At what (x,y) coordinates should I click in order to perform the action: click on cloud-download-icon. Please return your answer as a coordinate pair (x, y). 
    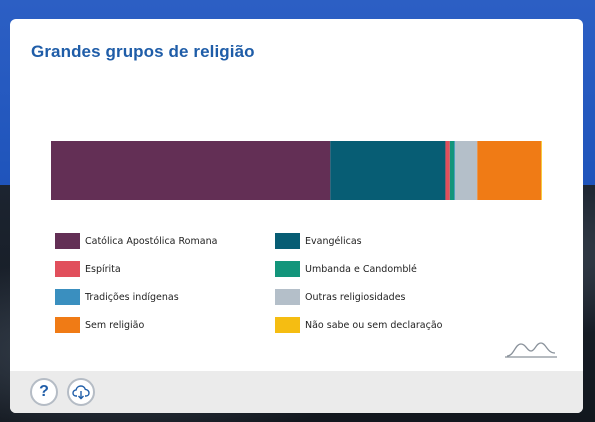
    Looking at the image, I should click on (81, 392).